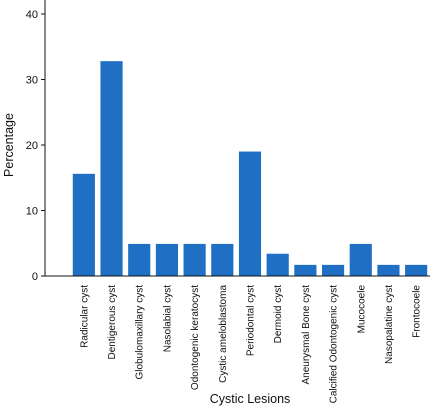 The width and height of the screenshot is (442, 410). What do you see at coordinates (389, 324) in the screenshot?
I see `x-tick-label: Nasopalatine cyst` at bounding box center [389, 324].